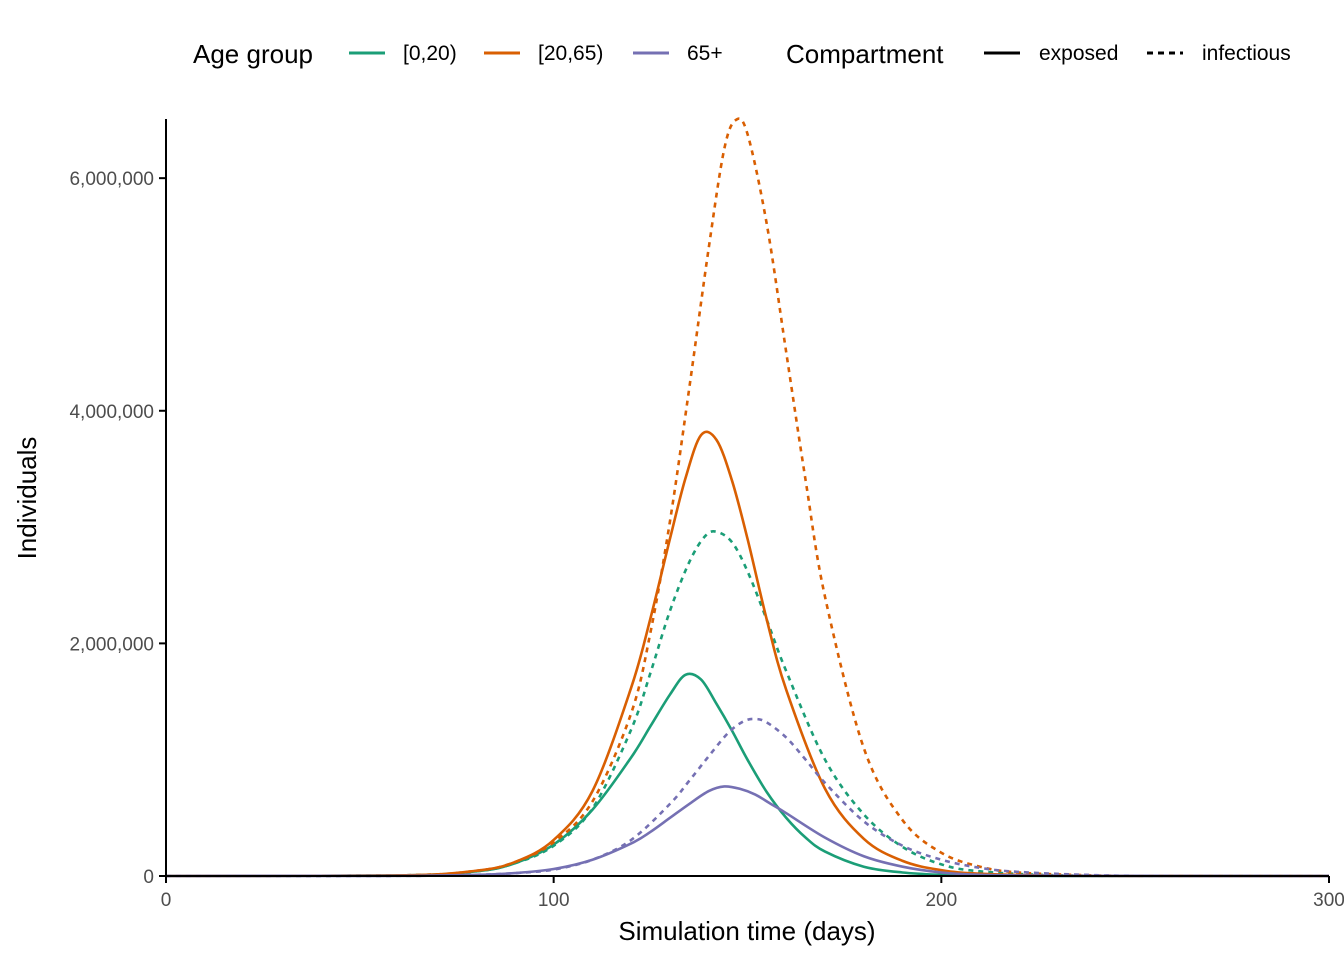 The height and width of the screenshot is (960, 1344). I want to click on y-axis-title: Individuals, so click(27, 498).